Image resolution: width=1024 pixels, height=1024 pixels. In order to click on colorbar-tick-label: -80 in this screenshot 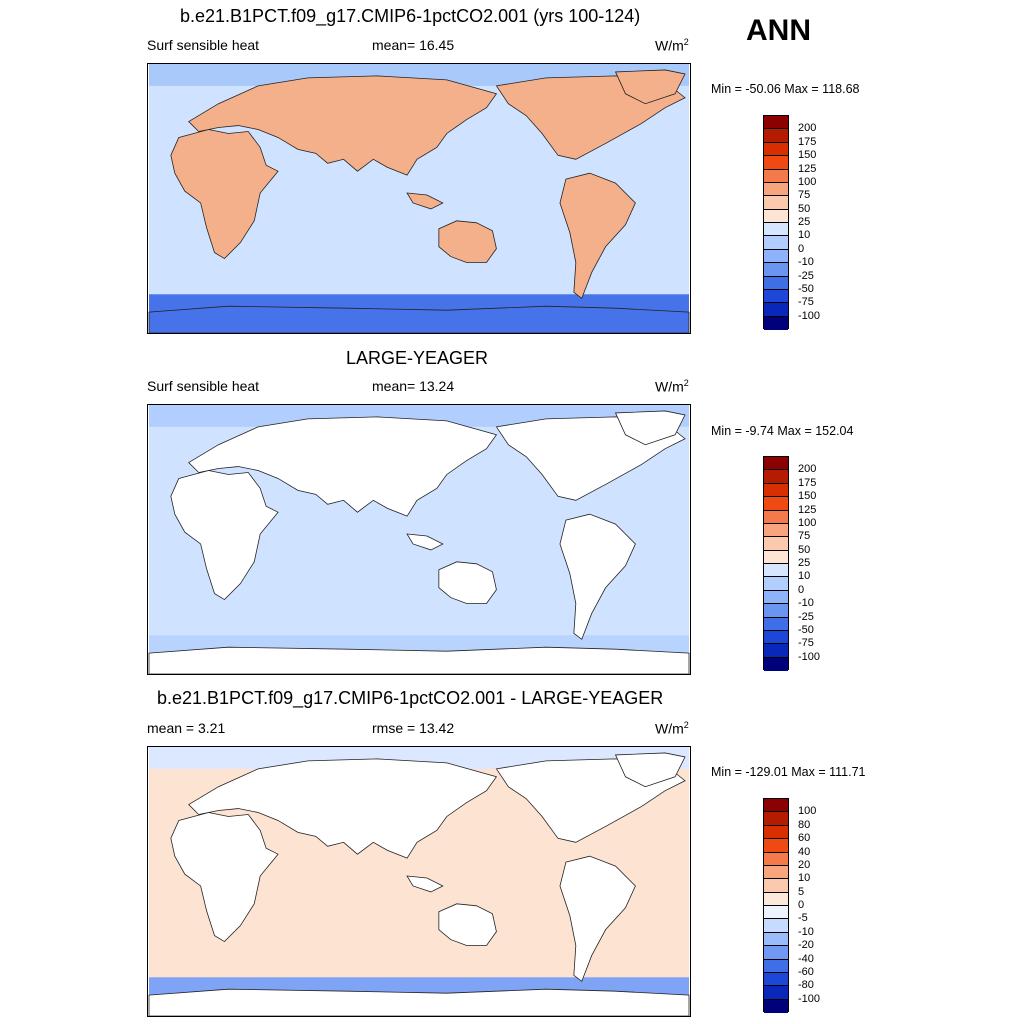, I will do `click(806, 985)`.